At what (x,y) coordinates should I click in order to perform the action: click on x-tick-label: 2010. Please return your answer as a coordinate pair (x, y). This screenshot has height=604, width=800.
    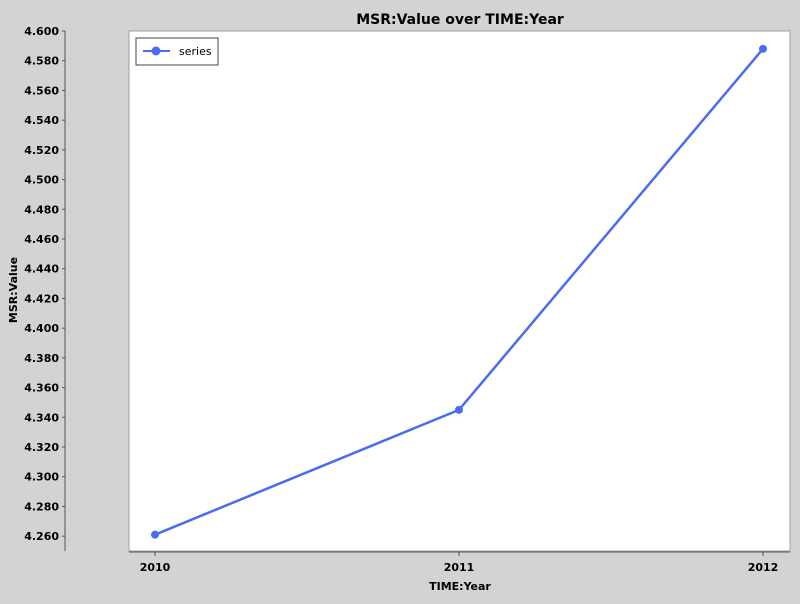
    Looking at the image, I should click on (155, 567).